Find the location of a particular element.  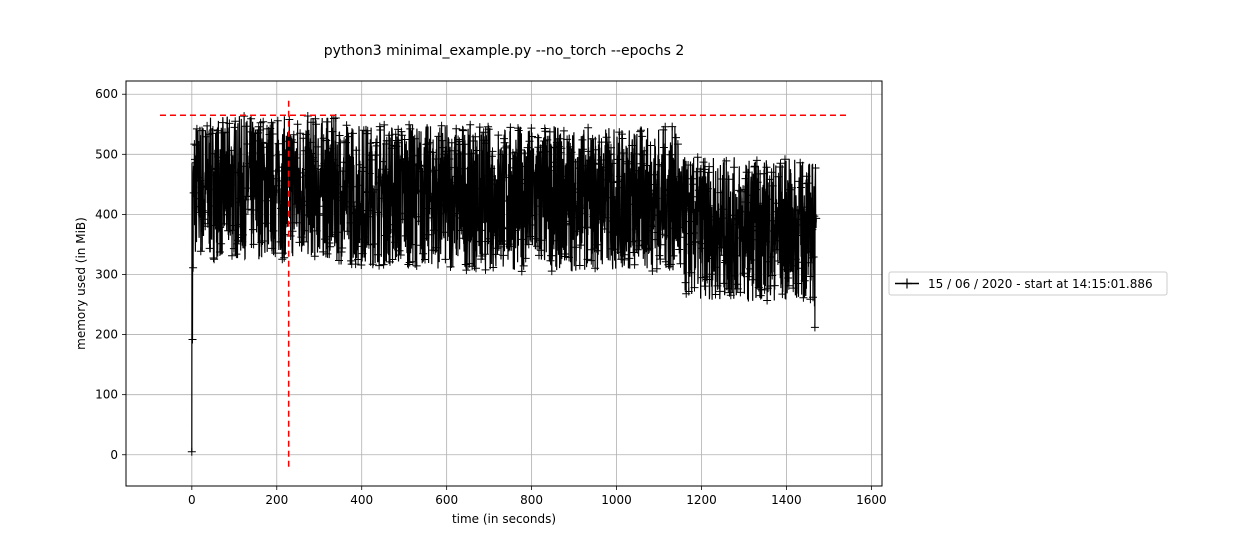

x-tick-label: 600 is located at coordinates (446, 500).